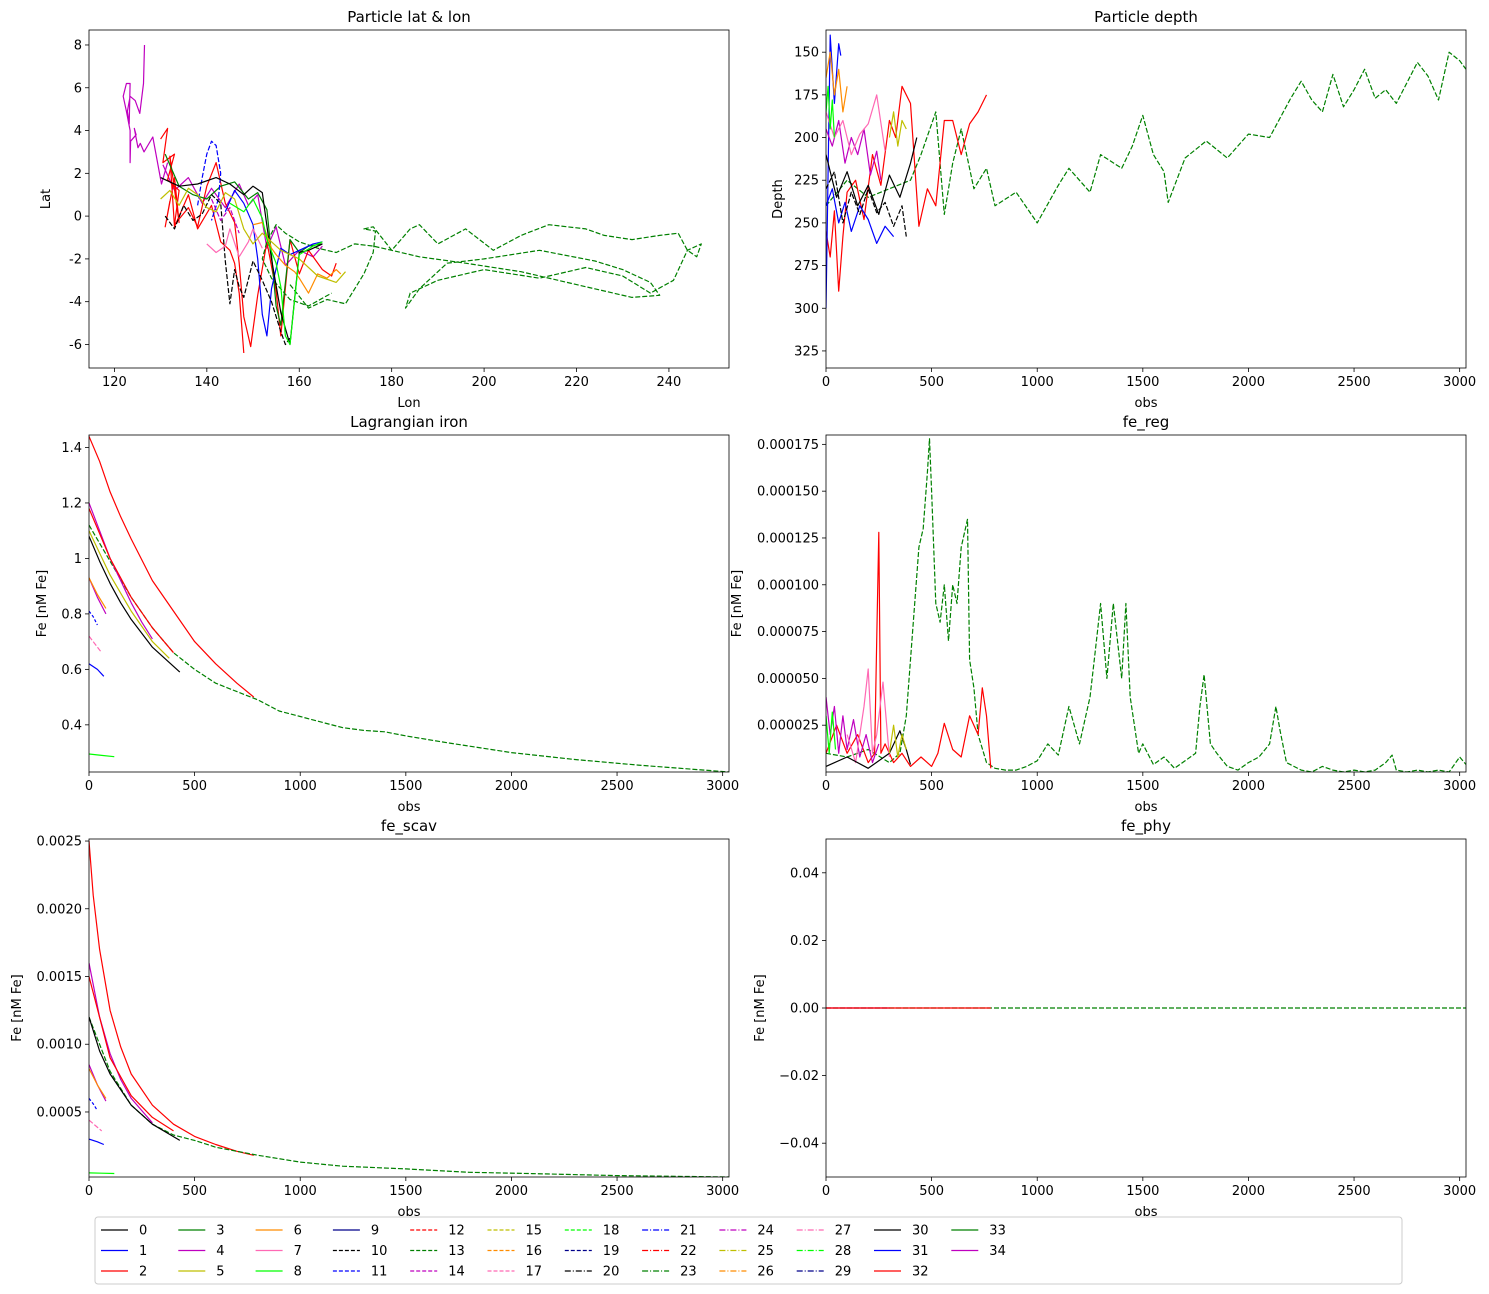  What do you see at coordinates (788, 445) in the screenshot?
I see `y-tick-label: 0.000175` at bounding box center [788, 445].